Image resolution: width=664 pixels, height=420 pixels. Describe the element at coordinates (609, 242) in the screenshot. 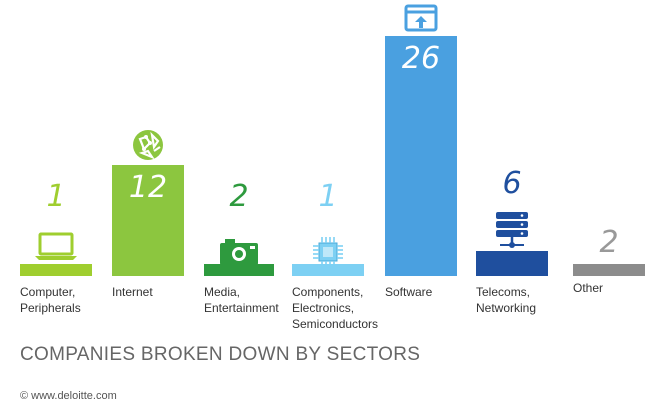

I see `value-label-other: 2` at that location.